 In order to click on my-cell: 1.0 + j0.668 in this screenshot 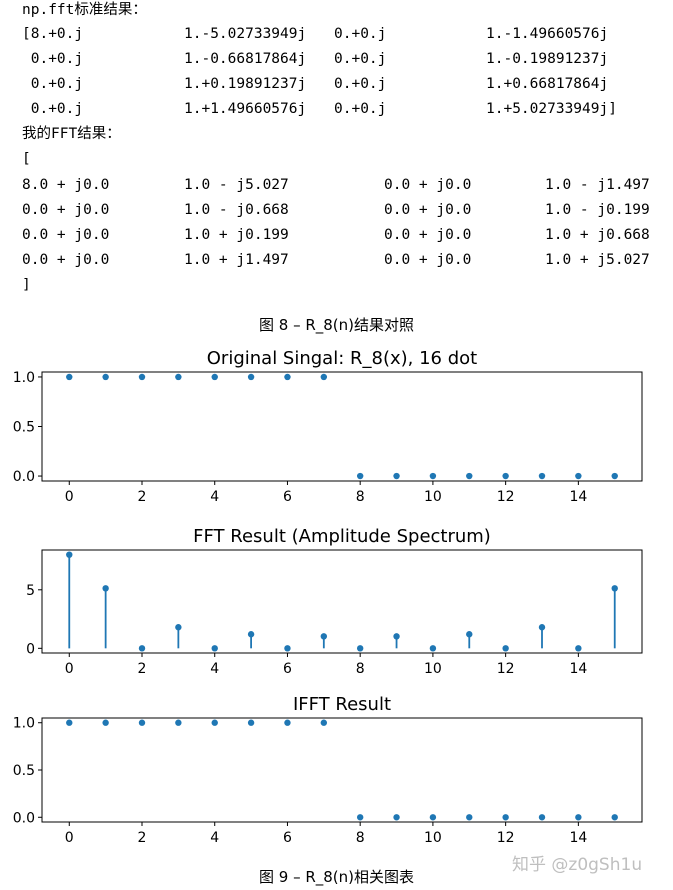, I will do `click(597, 235)`.